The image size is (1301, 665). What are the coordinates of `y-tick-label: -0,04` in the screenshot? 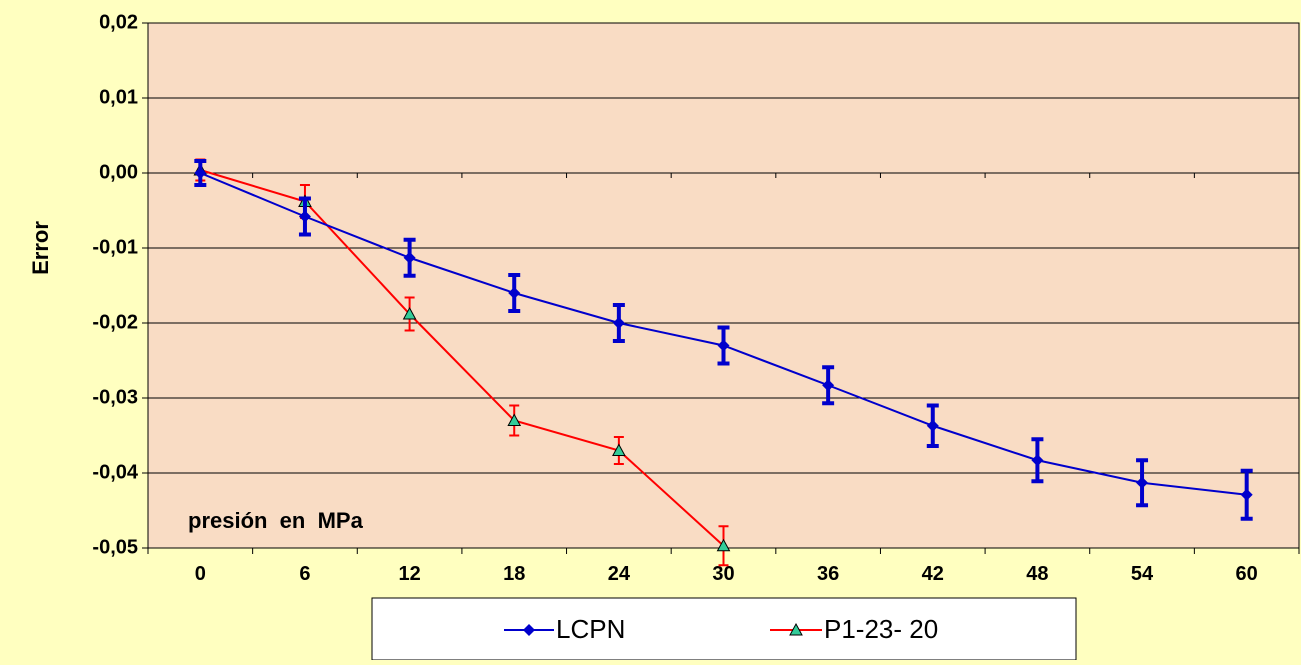 It's located at (115, 472).